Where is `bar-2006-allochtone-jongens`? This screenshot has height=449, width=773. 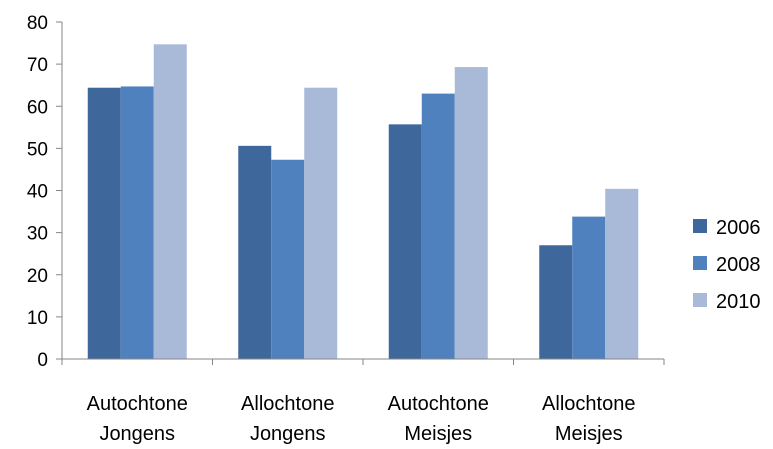 bar-2006-allochtone-jongens is located at coordinates (255, 252).